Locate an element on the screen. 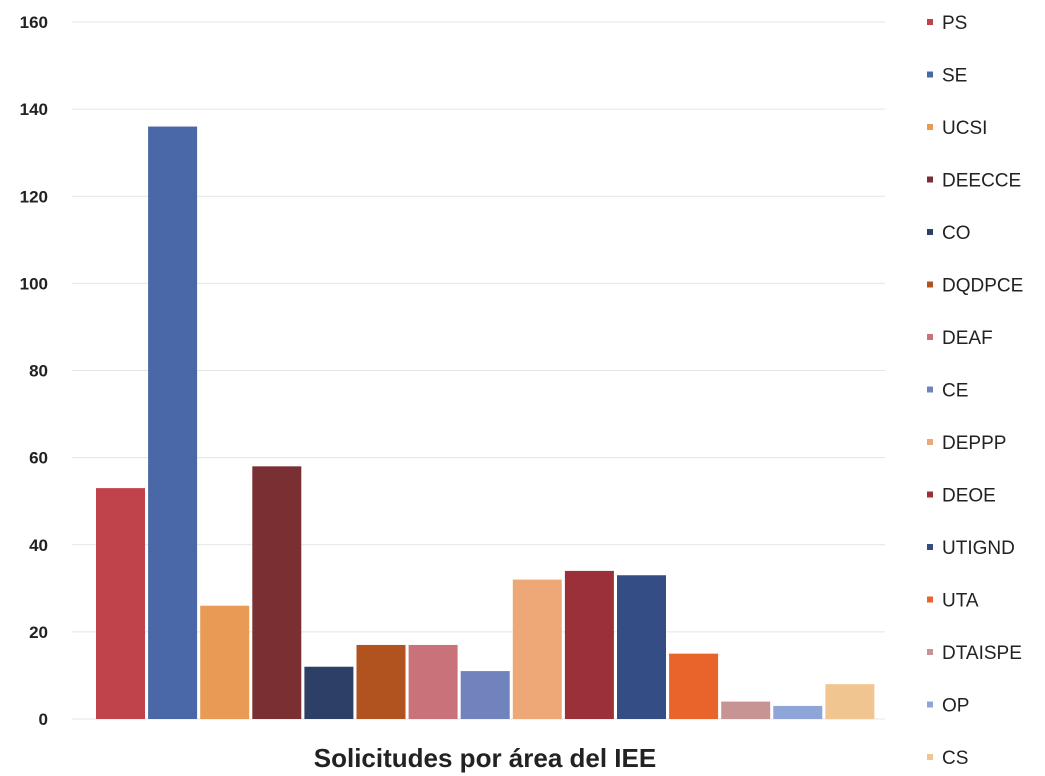 This screenshot has height=776, width=1045. bar-uta is located at coordinates (694, 686).